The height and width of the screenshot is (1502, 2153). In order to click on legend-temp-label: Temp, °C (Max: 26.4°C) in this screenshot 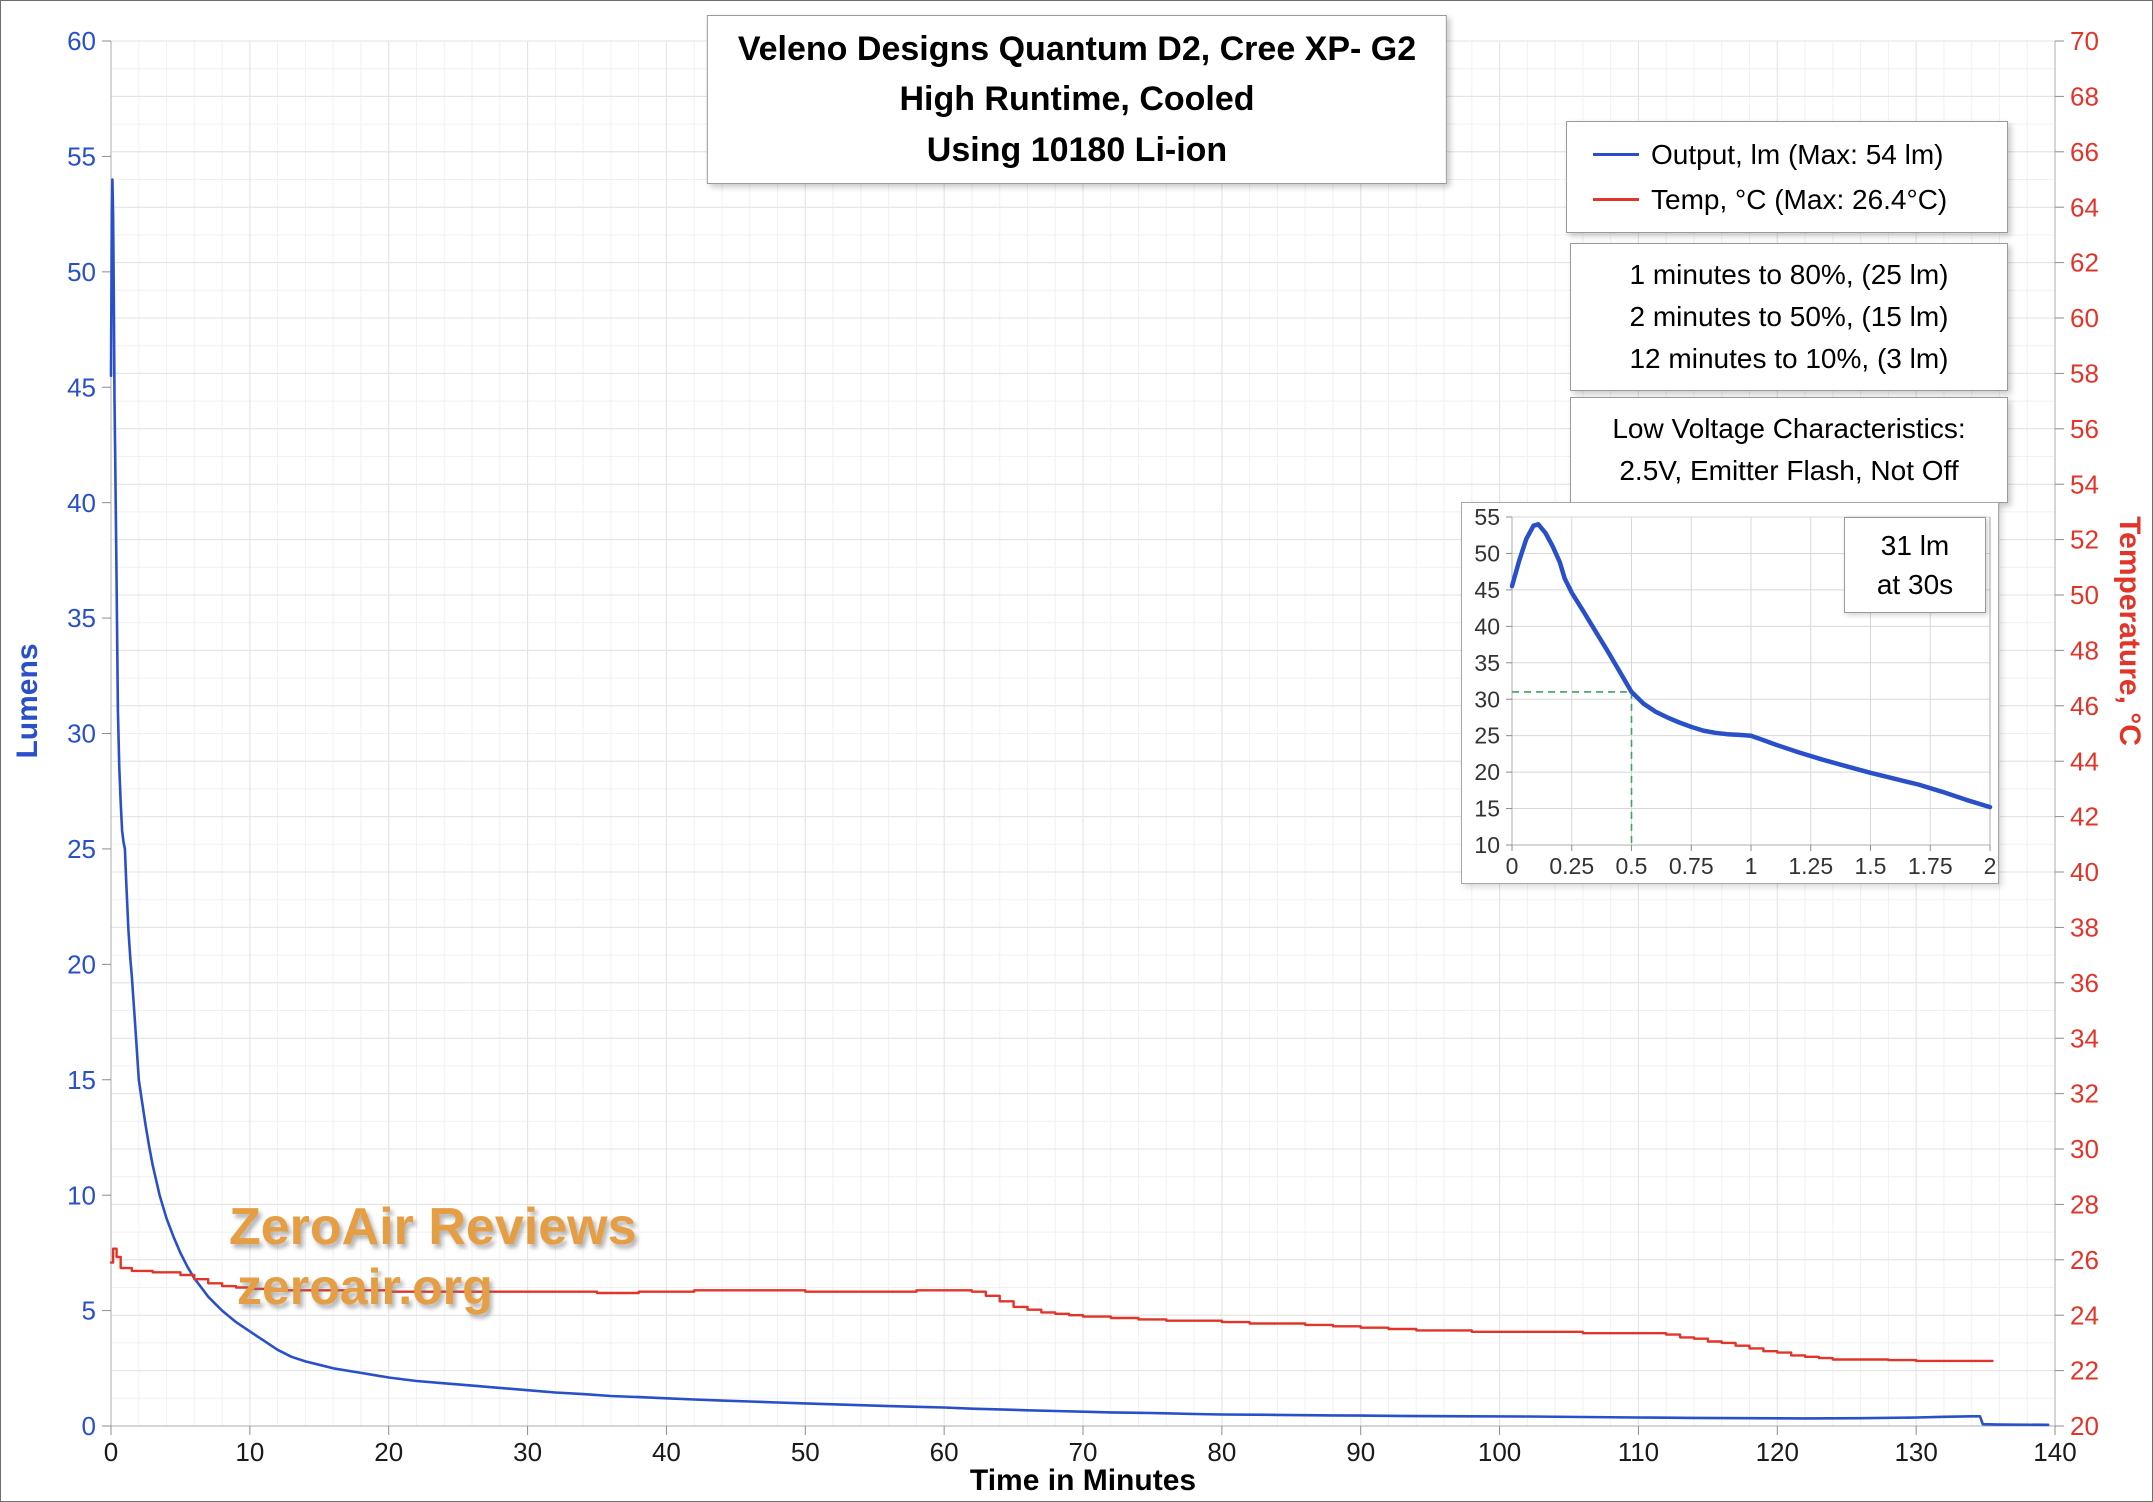, I will do `click(1799, 199)`.